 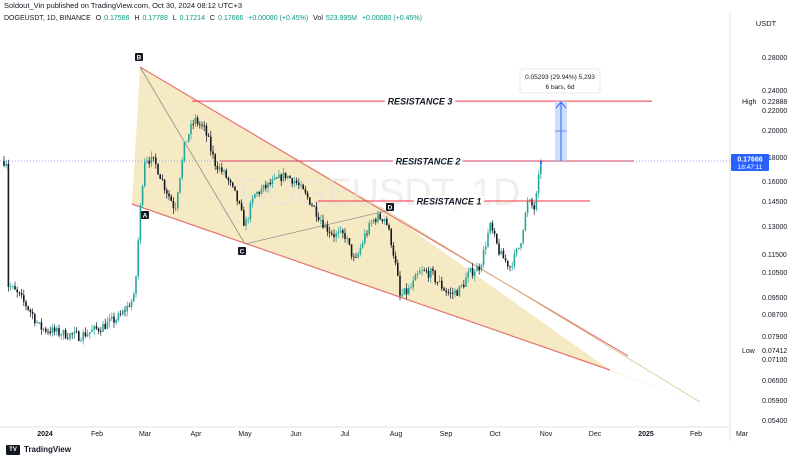 I want to click on current-price-badge, so click(x=750, y=163).